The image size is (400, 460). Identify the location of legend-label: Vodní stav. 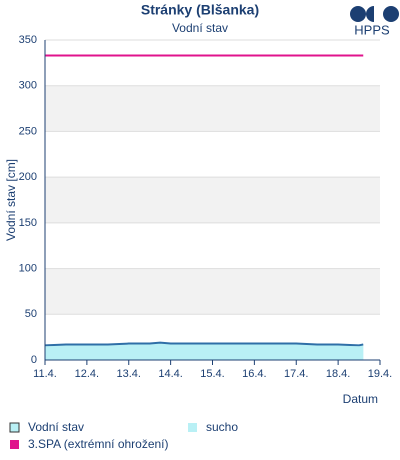
(56, 427).